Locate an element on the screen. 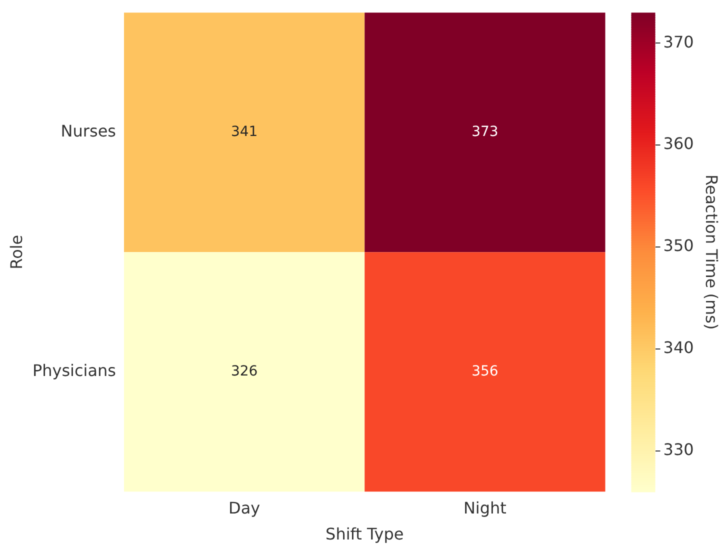 The height and width of the screenshot is (553, 728). data-label: 373 is located at coordinates (485, 132).